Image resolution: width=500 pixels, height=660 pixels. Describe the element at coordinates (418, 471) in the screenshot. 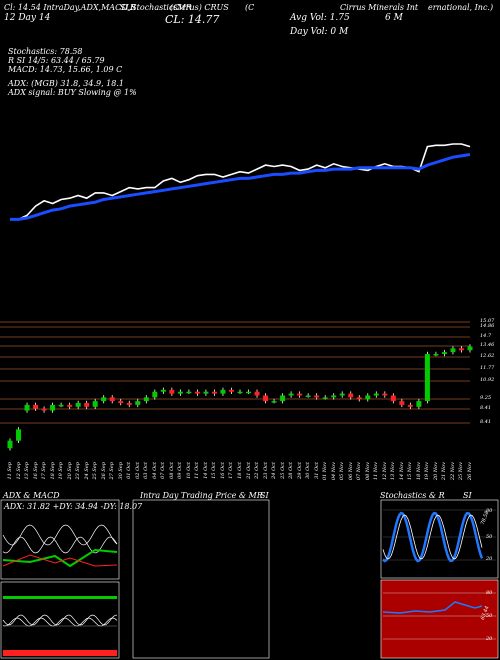

I see `x-axis-label: 18 Nov` at that location.